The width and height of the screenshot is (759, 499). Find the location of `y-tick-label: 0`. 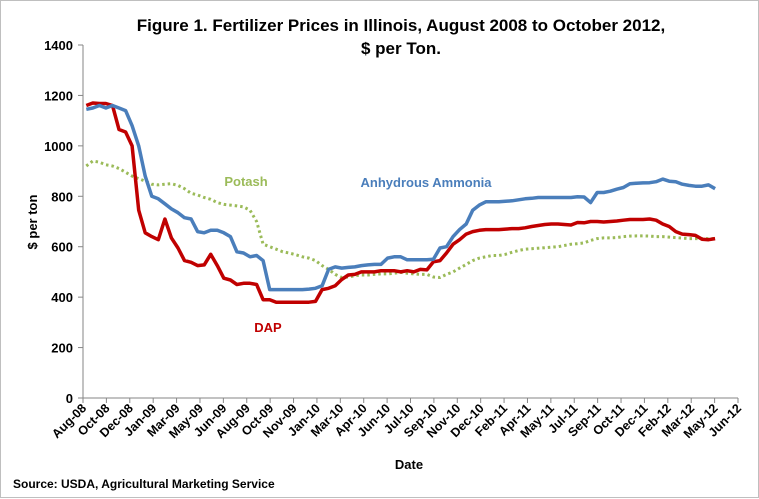

y-tick-label: 0 is located at coordinates (69, 398).